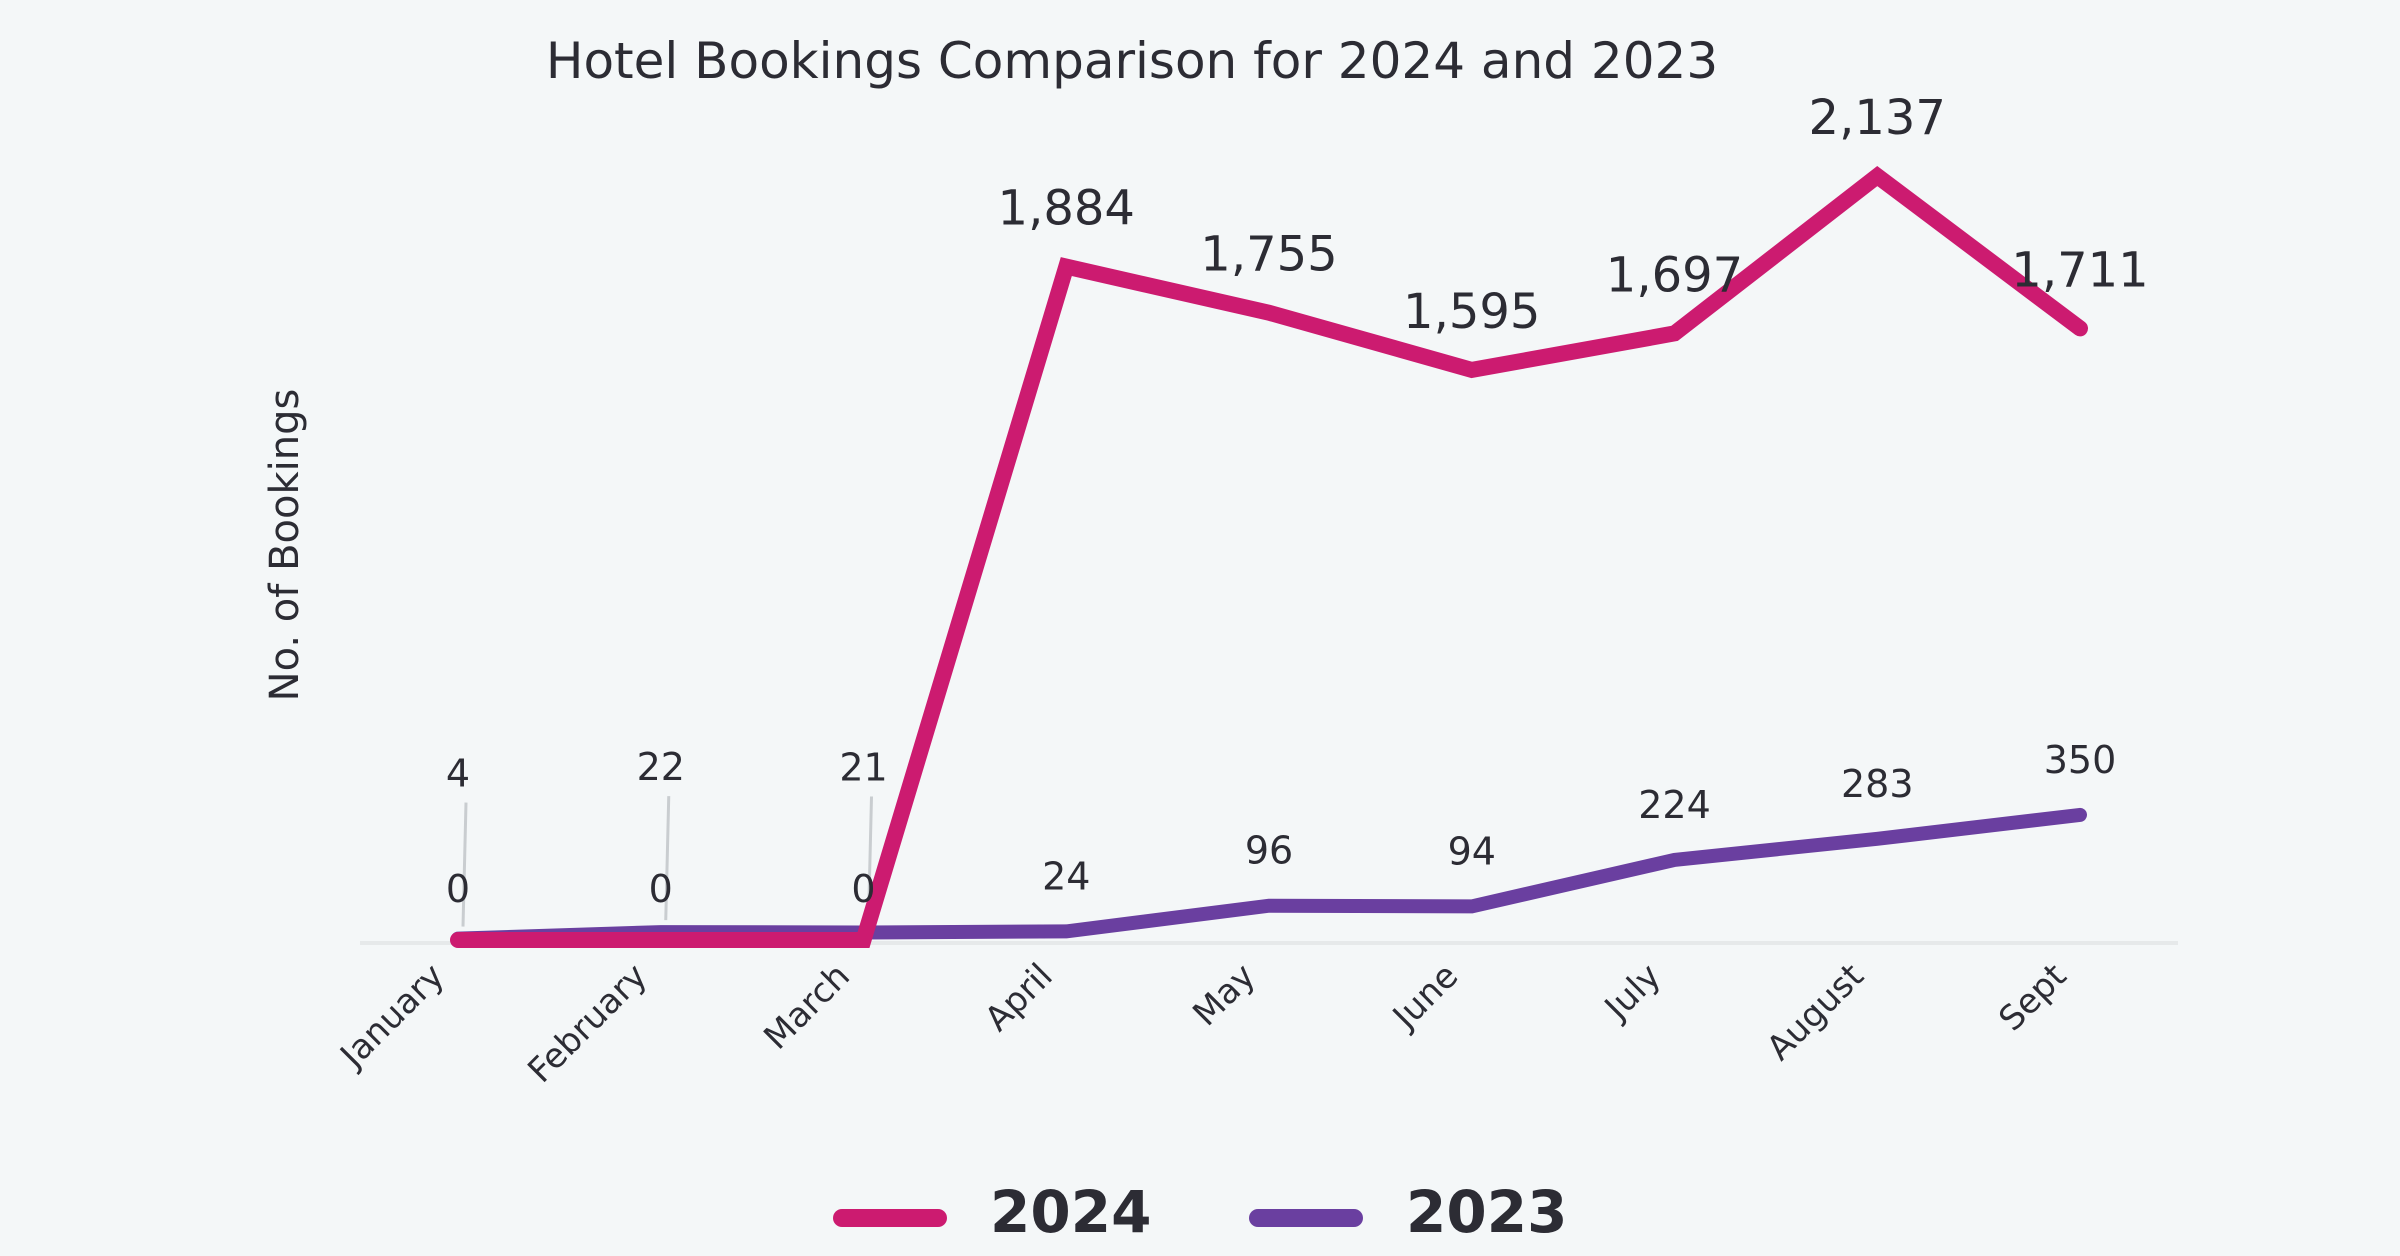 This screenshot has height=1256, width=2400. What do you see at coordinates (1877, 784) in the screenshot?
I see `data-label-2023: 283` at bounding box center [1877, 784].